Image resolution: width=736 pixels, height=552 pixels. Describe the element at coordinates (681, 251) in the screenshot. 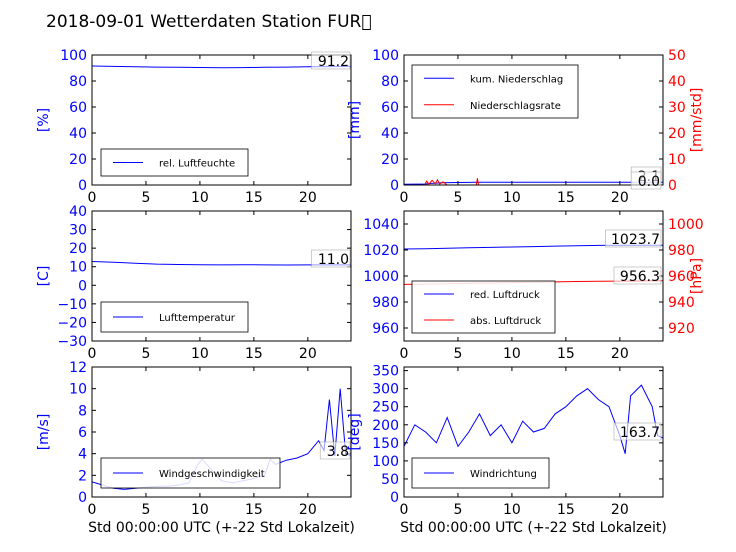

I see `y2-tick-label: 980` at that location.